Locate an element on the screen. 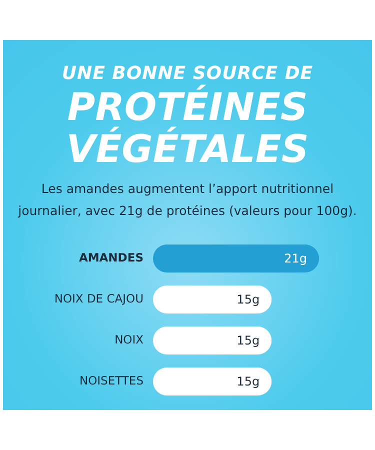 Image resolution: width=375 pixels, height=450 pixels. text: Les amandes augmentent l’apport nutritionnel journalier, avec 21g de protéines (valeurs pour 100g). is located at coordinates (187, 200).